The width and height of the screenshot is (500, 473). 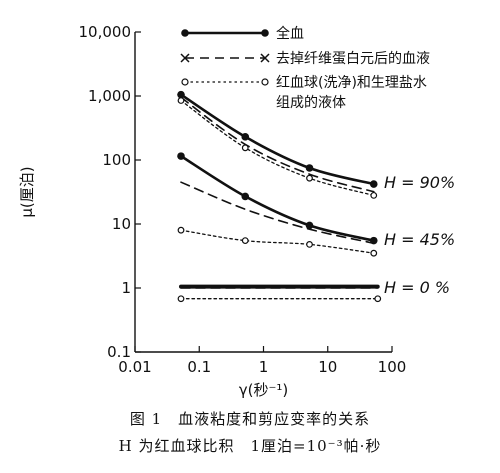 What do you see at coordinates (121, 224) in the screenshot?
I see `y-tick-label: 10` at bounding box center [121, 224].